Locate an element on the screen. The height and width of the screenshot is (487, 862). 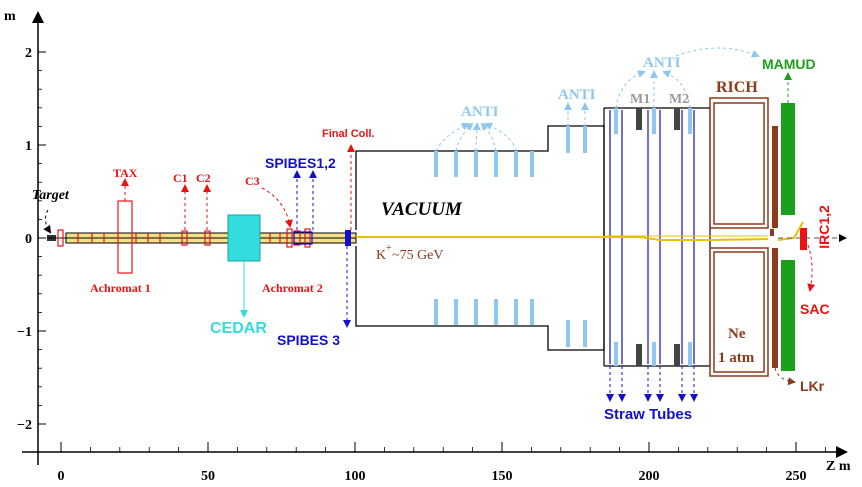
x-tick-label: 250 is located at coordinates (796, 476).